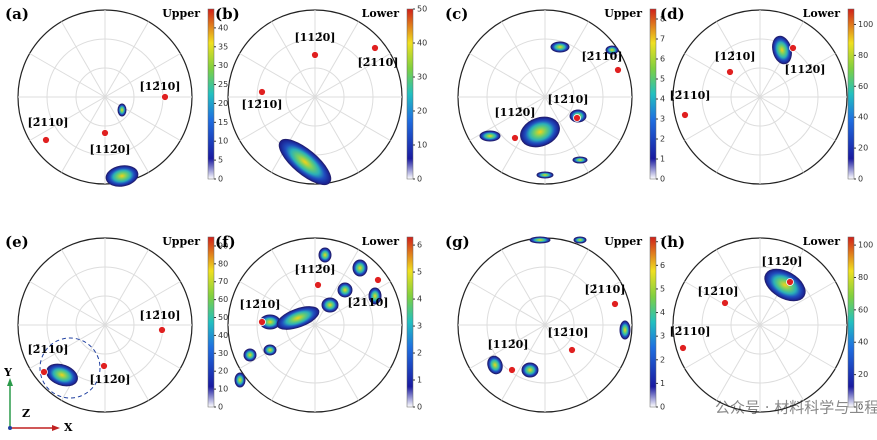  I want to click on colorbar-tick-label: 7, so click(662, 39).